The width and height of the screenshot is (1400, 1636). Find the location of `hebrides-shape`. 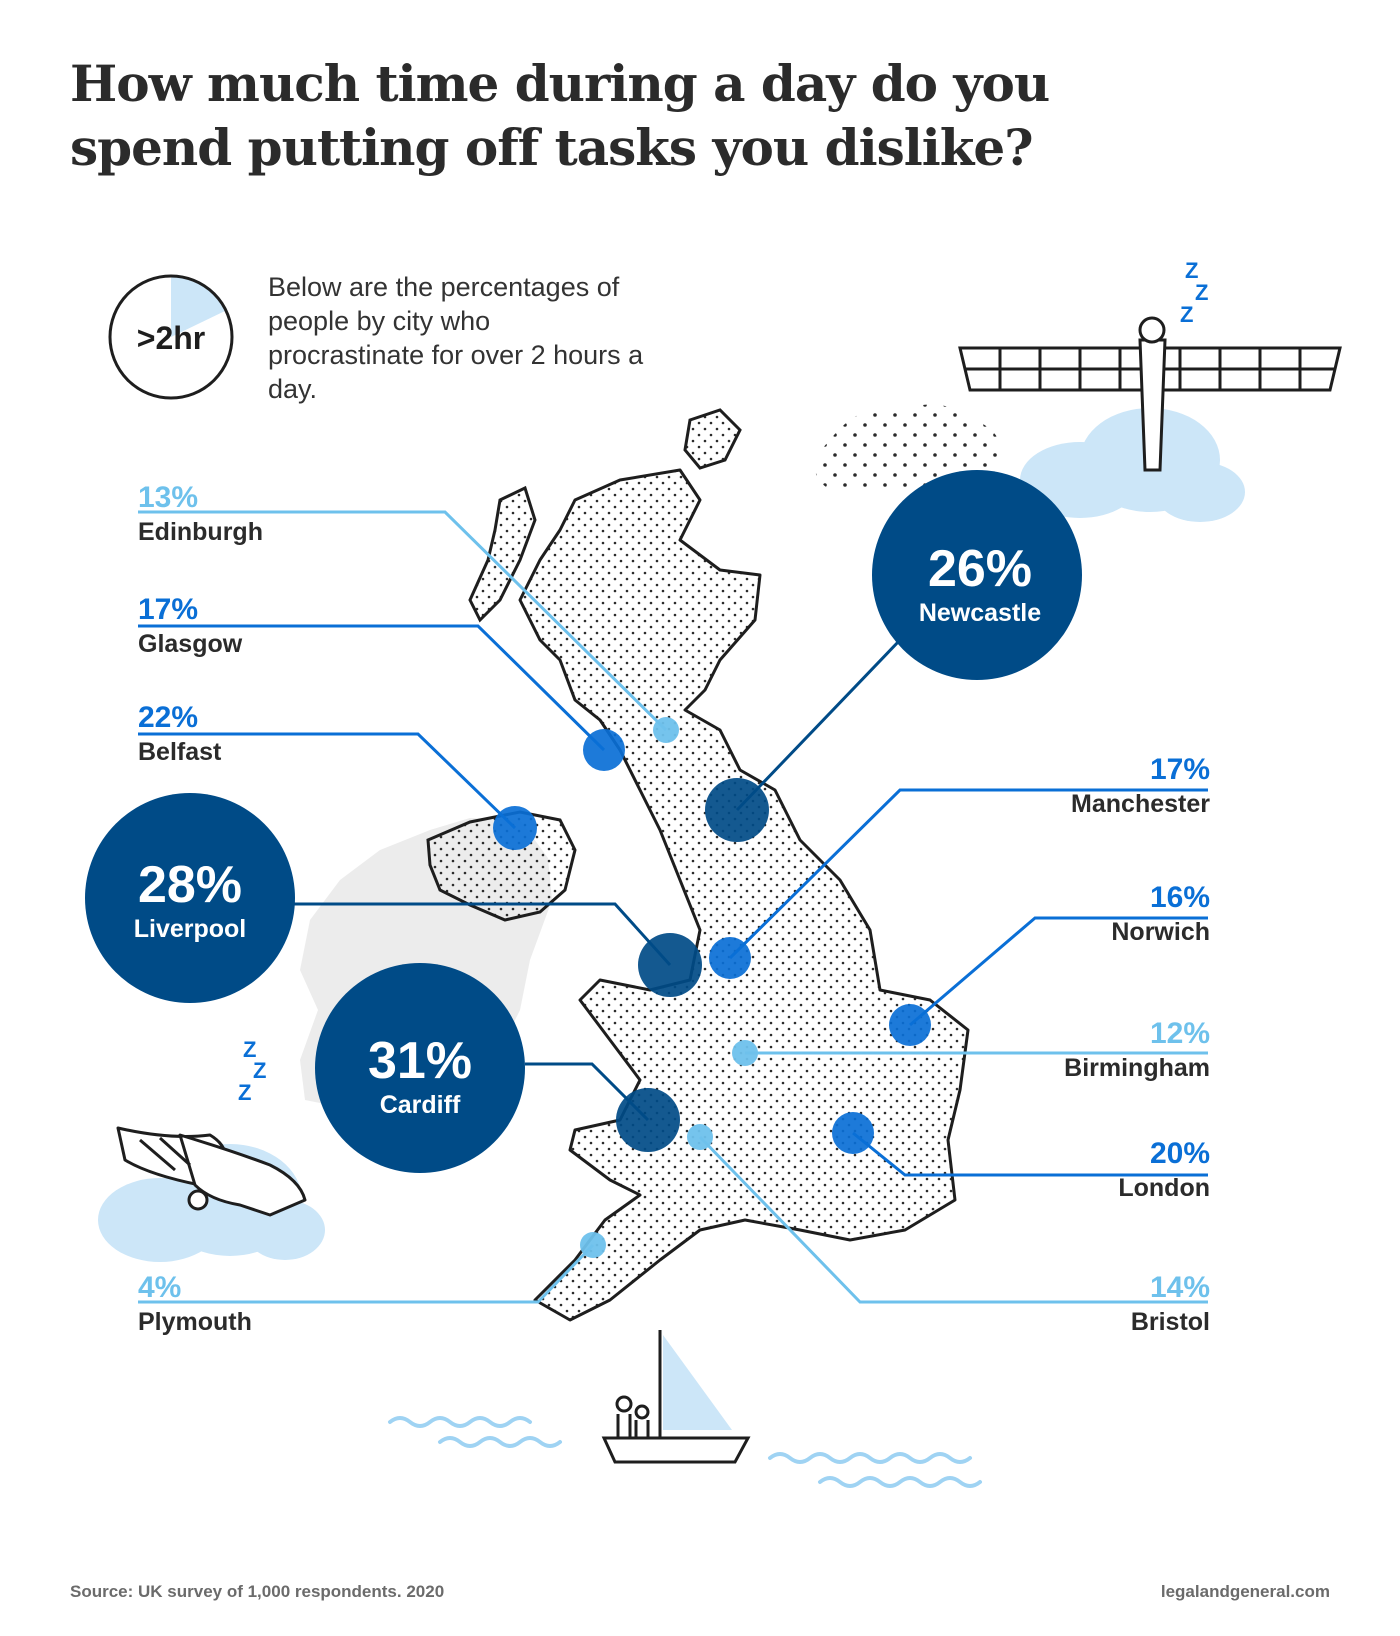

hebrides-shape is located at coordinates (502, 554).